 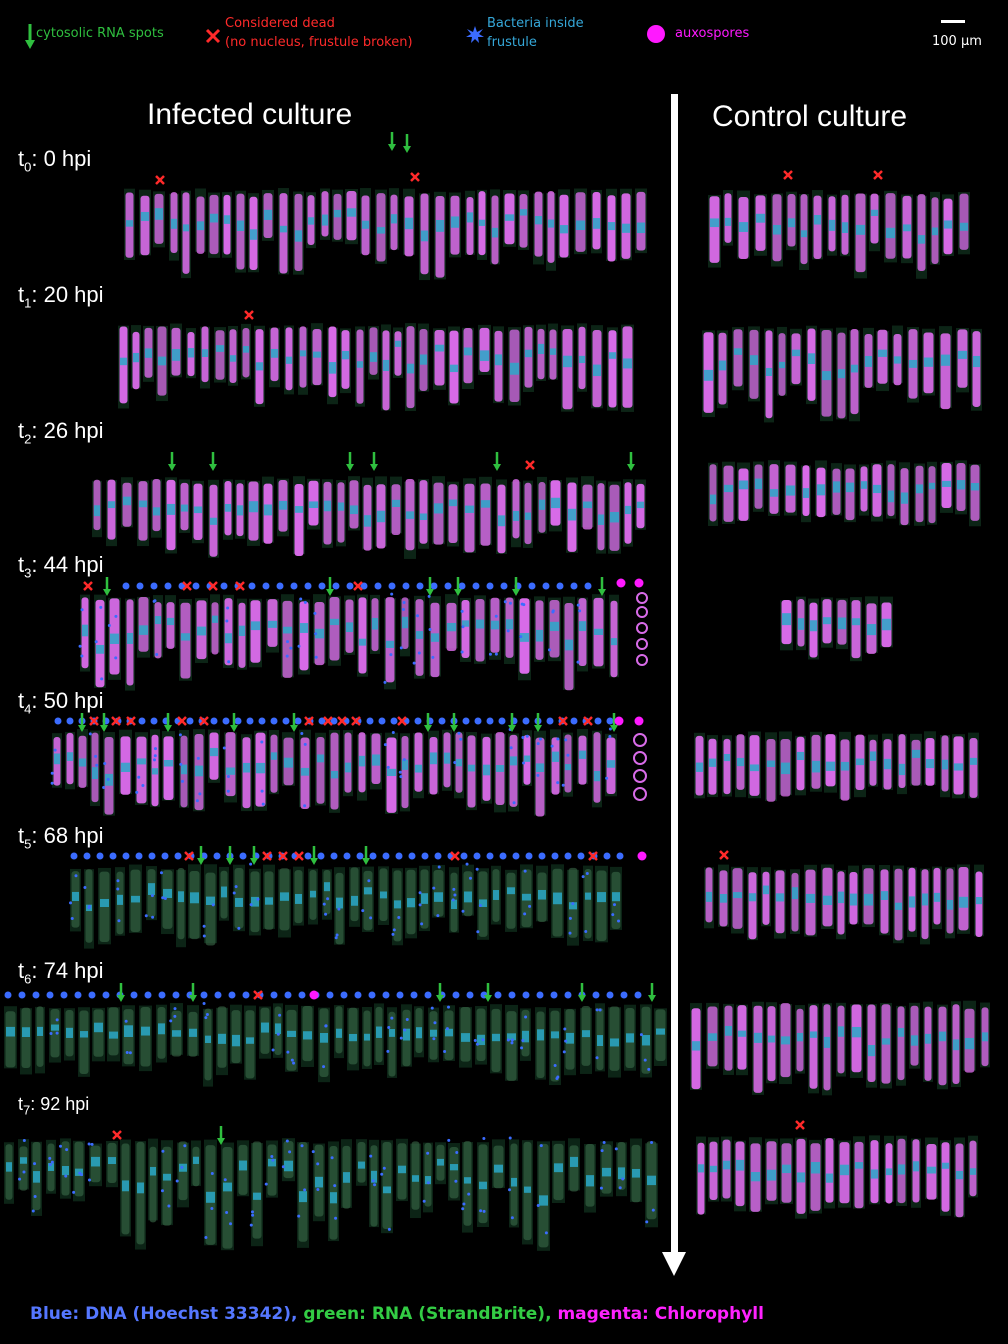 What do you see at coordinates (28, 439) in the screenshot?
I see `timepoint-sub: 2` at bounding box center [28, 439].